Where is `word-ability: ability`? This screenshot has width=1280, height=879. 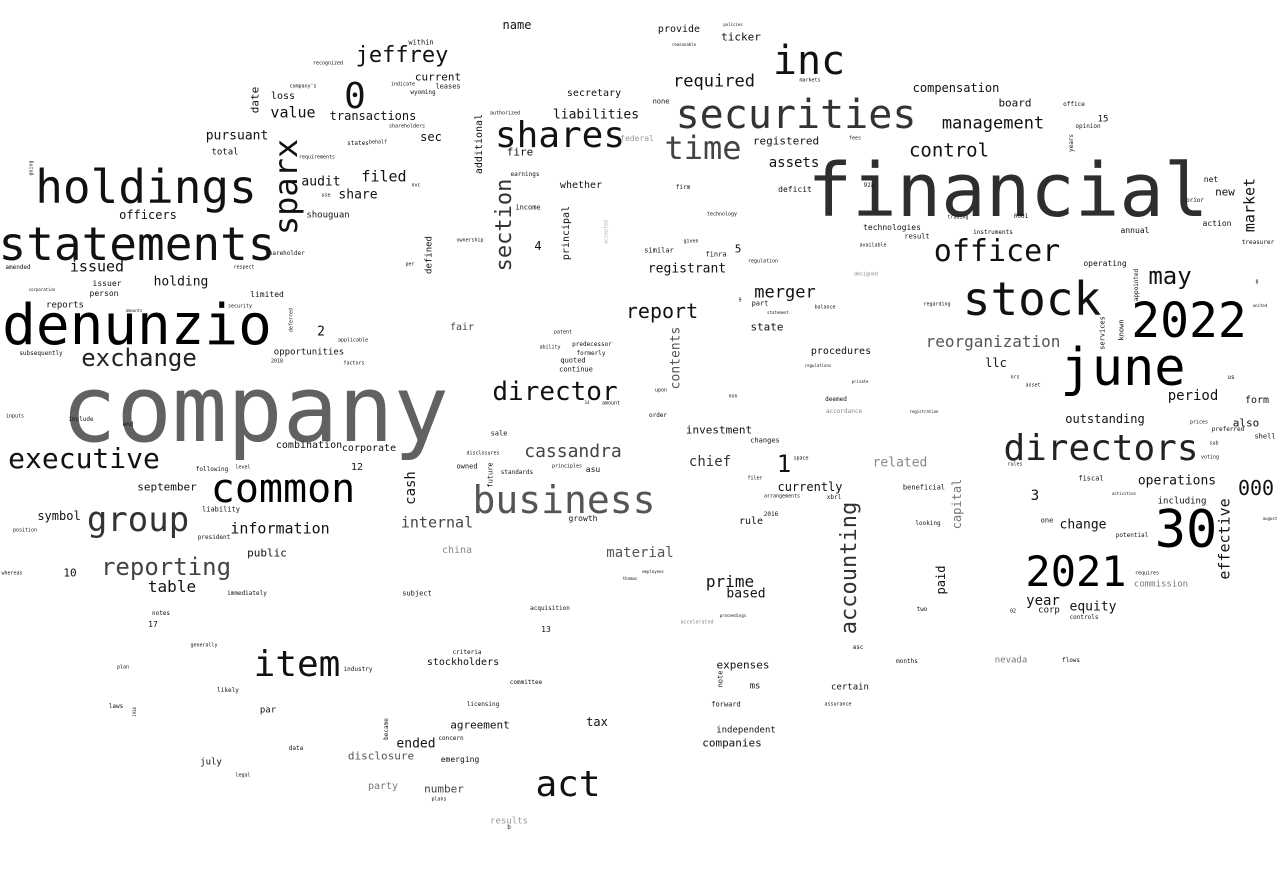 word-ability: ability is located at coordinates (550, 347).